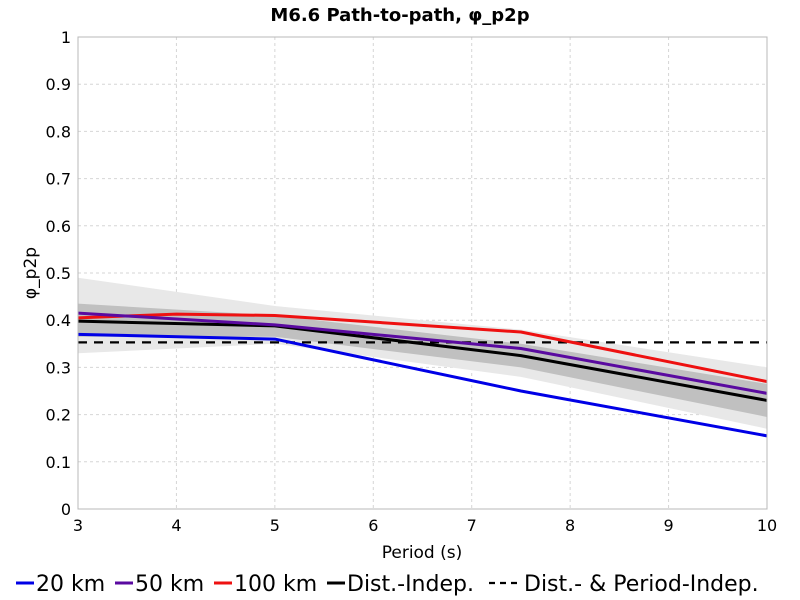 Image resolution: width=800 pixels, height=600 pixels. Describe the element at coordinates (58, 367) in the screenshot. I see `y-tick-label: 0.3` at that location.